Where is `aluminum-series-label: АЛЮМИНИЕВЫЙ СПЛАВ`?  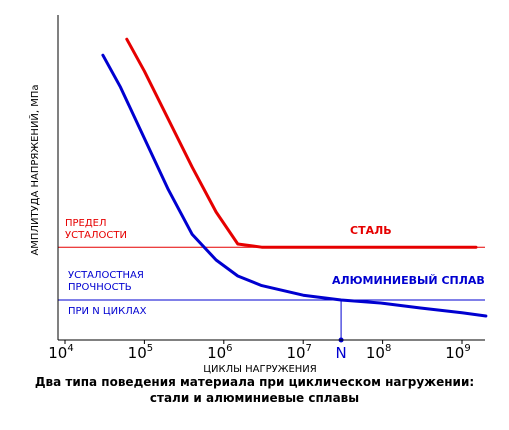
aluminum-series-label: АЛЮМИНИЕВЫЙ СПЛАВ is located at coordinates (408, 280).